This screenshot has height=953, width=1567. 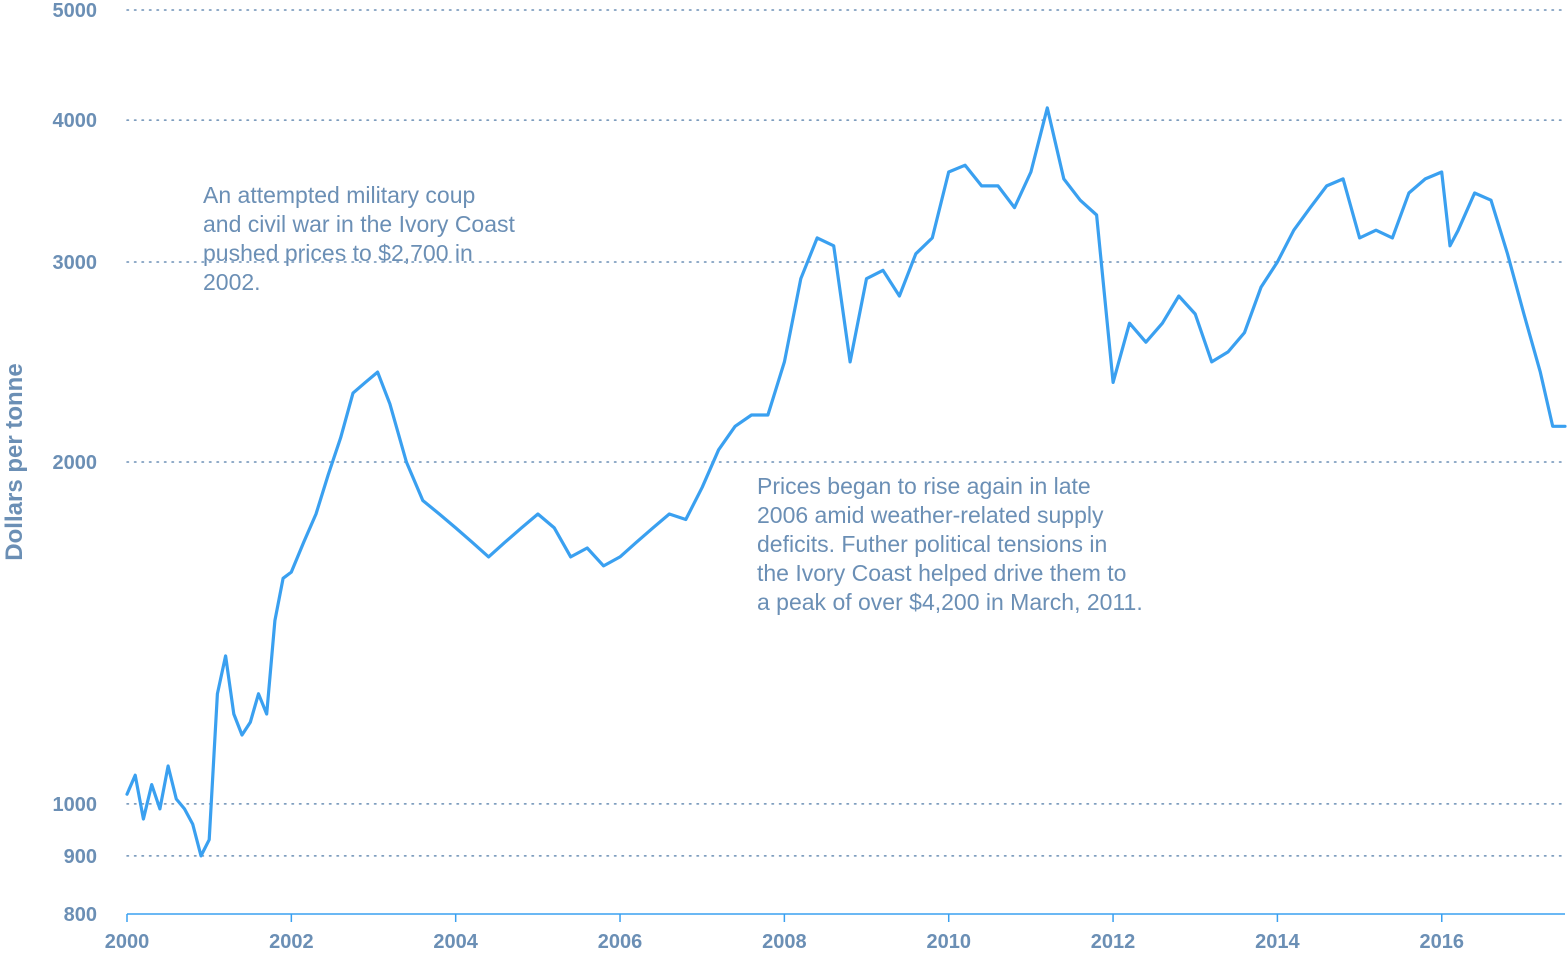 I want to click on x-axis: 2000 2002 2004 2006 2008 2010 2012 2014 2016, so click(x=835, y=933).